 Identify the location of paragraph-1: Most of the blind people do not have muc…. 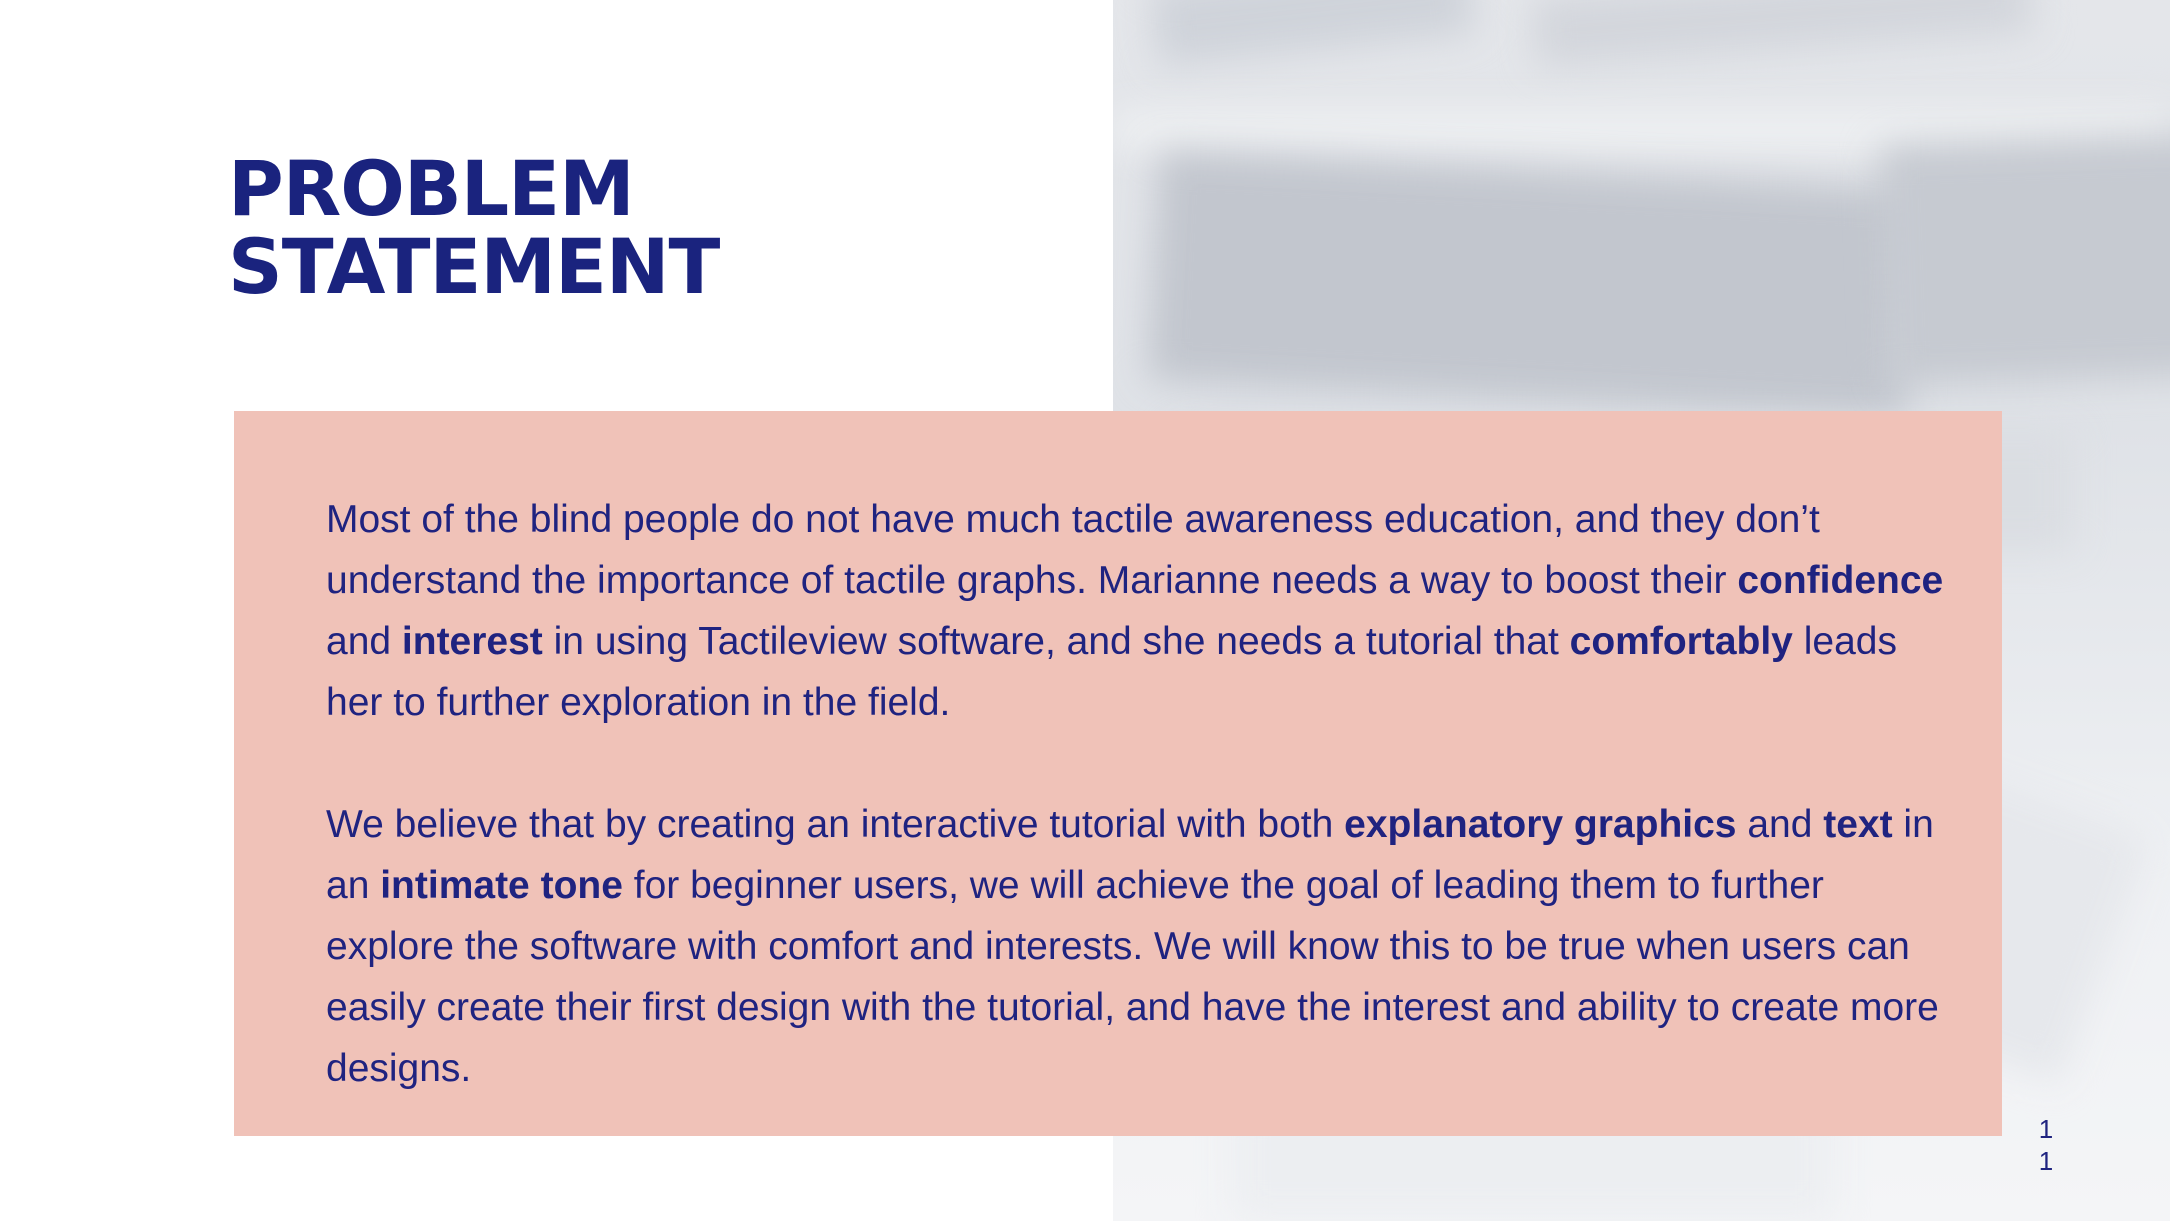
(1136, 611).